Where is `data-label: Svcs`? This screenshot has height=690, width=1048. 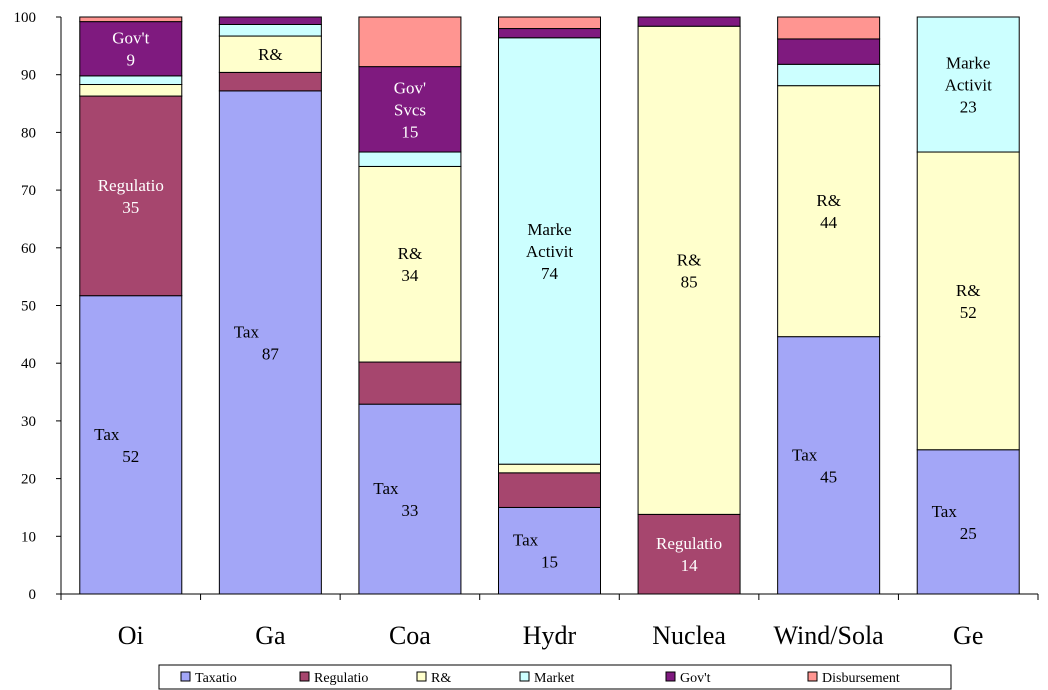
data-label: Svcs is located at coordinates (410, 109).